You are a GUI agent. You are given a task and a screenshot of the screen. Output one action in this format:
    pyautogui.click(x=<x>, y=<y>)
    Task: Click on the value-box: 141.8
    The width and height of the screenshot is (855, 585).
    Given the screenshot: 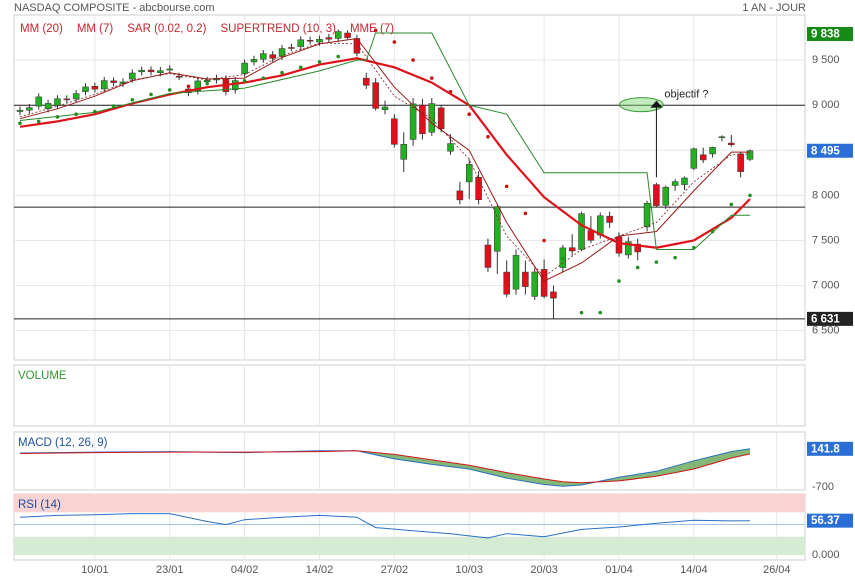 What is the action you would take?
    pyautogui.click(x=830, y=448)
    